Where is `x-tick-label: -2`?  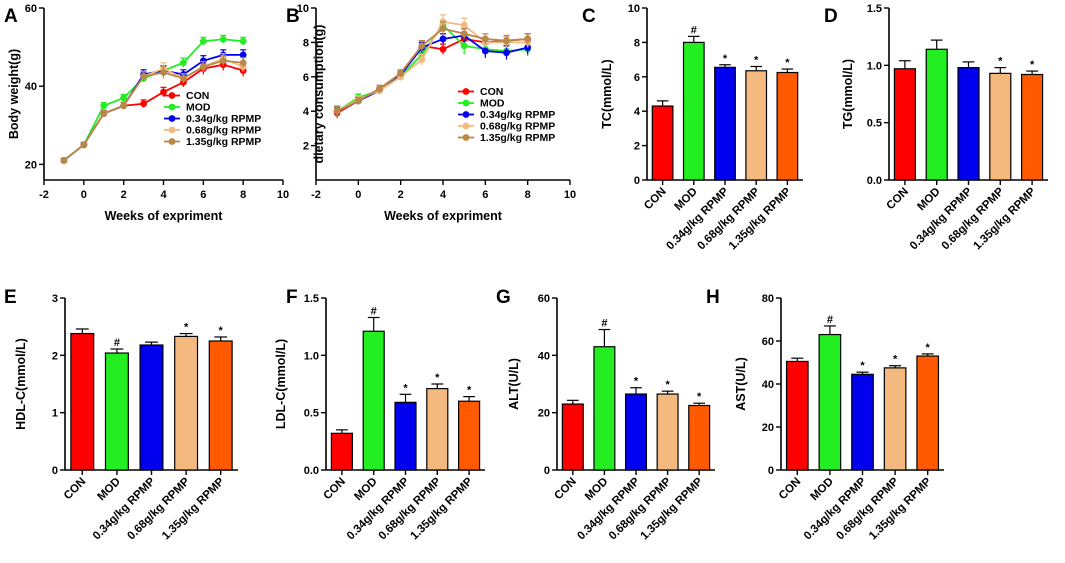 x-tick-label: -2 is located at coordinates (44, 195).